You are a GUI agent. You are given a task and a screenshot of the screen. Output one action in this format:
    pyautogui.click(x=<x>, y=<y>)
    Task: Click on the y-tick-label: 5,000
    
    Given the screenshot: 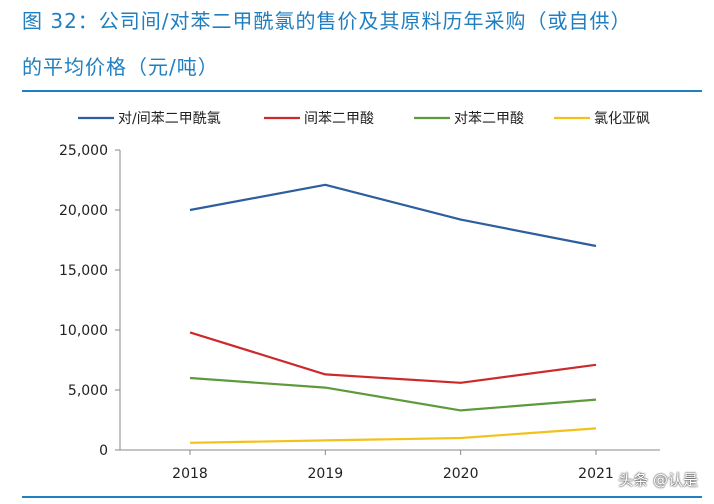 What is the action you would take?
    pyautogui.click(x=88, y=391)
    